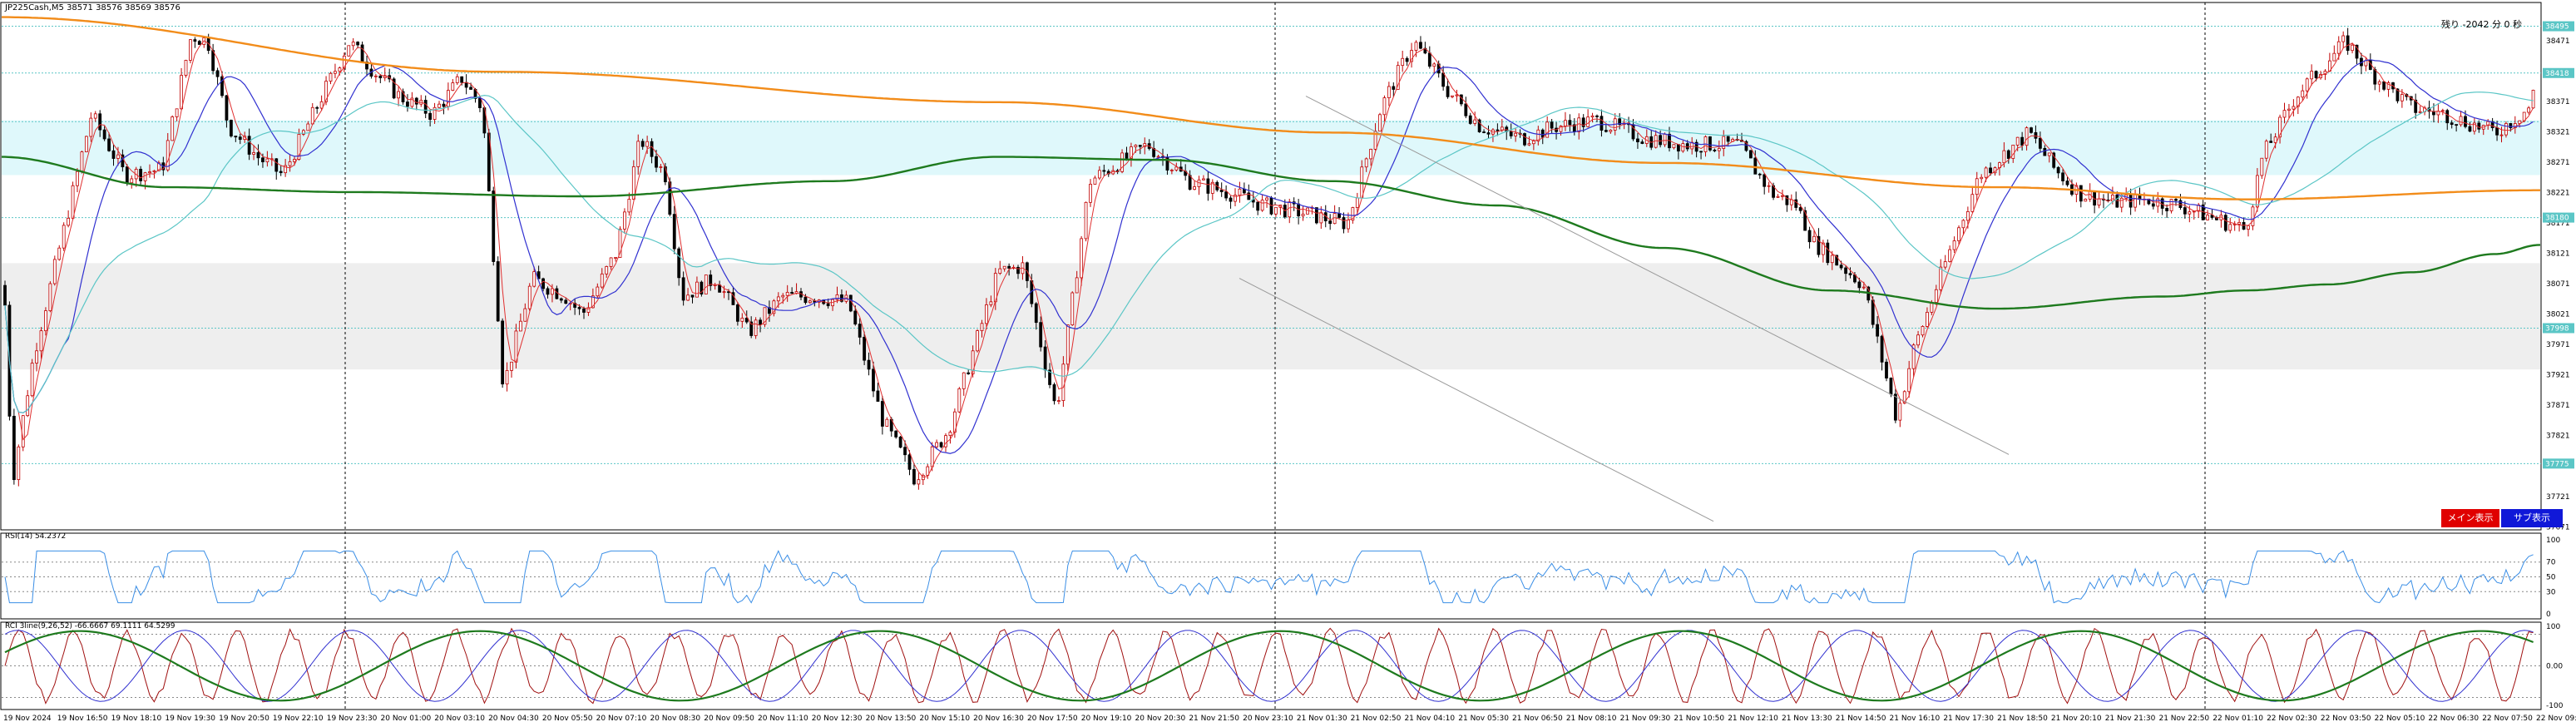 The image size is (2576, 722). What do you see at coordinates (2558, 345) in the screenshot?
I see `y-tick-label: 37971` at bounding box center [2558, 345].